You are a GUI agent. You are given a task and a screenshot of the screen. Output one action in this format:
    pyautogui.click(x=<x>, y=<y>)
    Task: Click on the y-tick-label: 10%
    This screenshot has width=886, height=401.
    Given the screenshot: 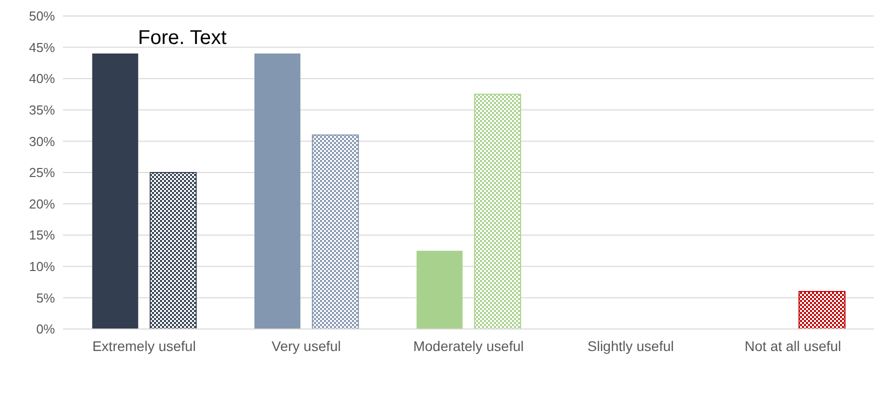 What is the action you would take?
    pyautogui.click(x=42, y=266)
    